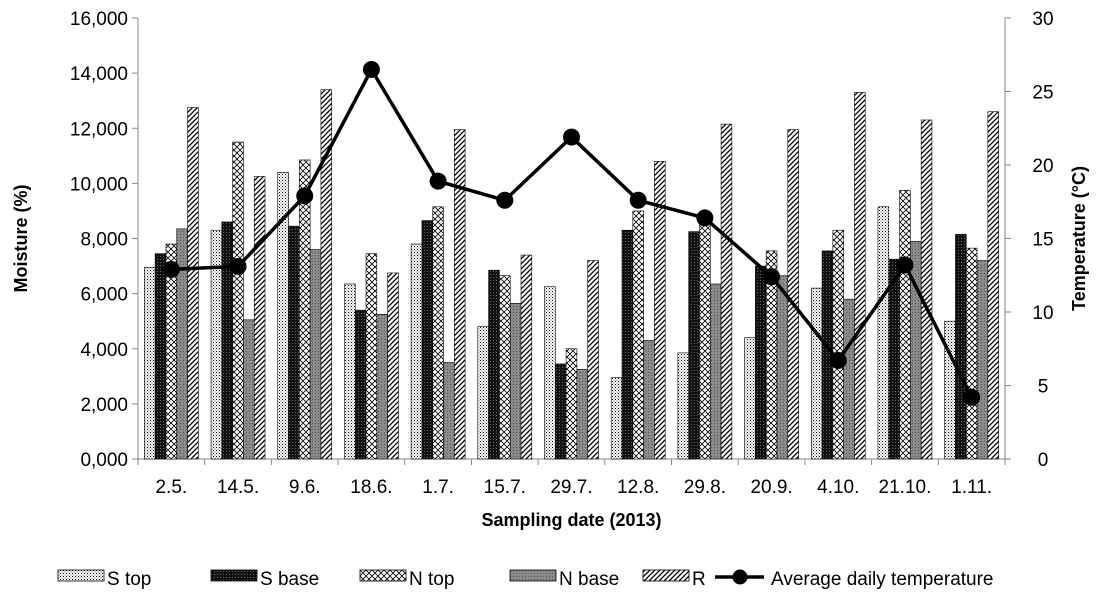 The image size is (1097, 594). What do you see at coordinates (905, 487) in the screenshot?
I see `x-tick-label: 21.10.` at bounding box center [905, 487].